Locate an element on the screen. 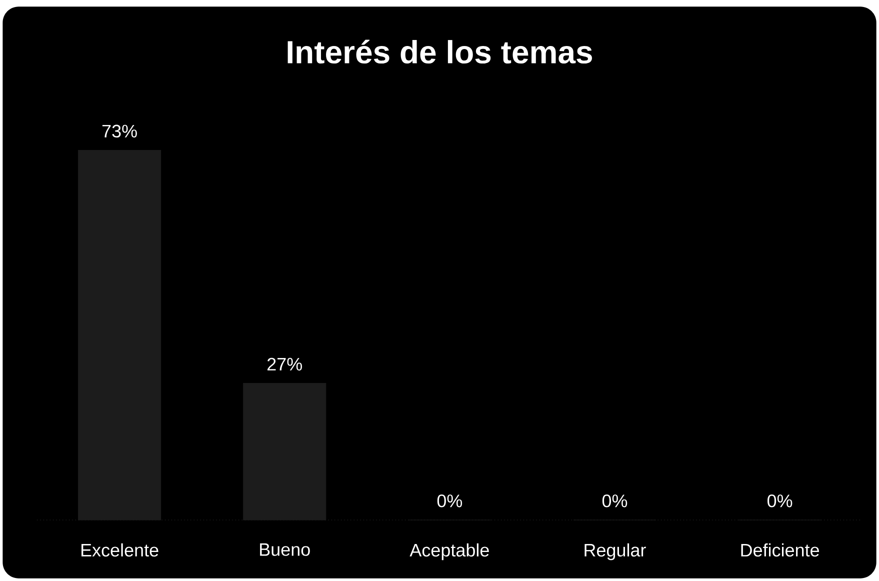 This screenshot has width=879, height=581. data-label: 73% is located at coordinates (119, 131).